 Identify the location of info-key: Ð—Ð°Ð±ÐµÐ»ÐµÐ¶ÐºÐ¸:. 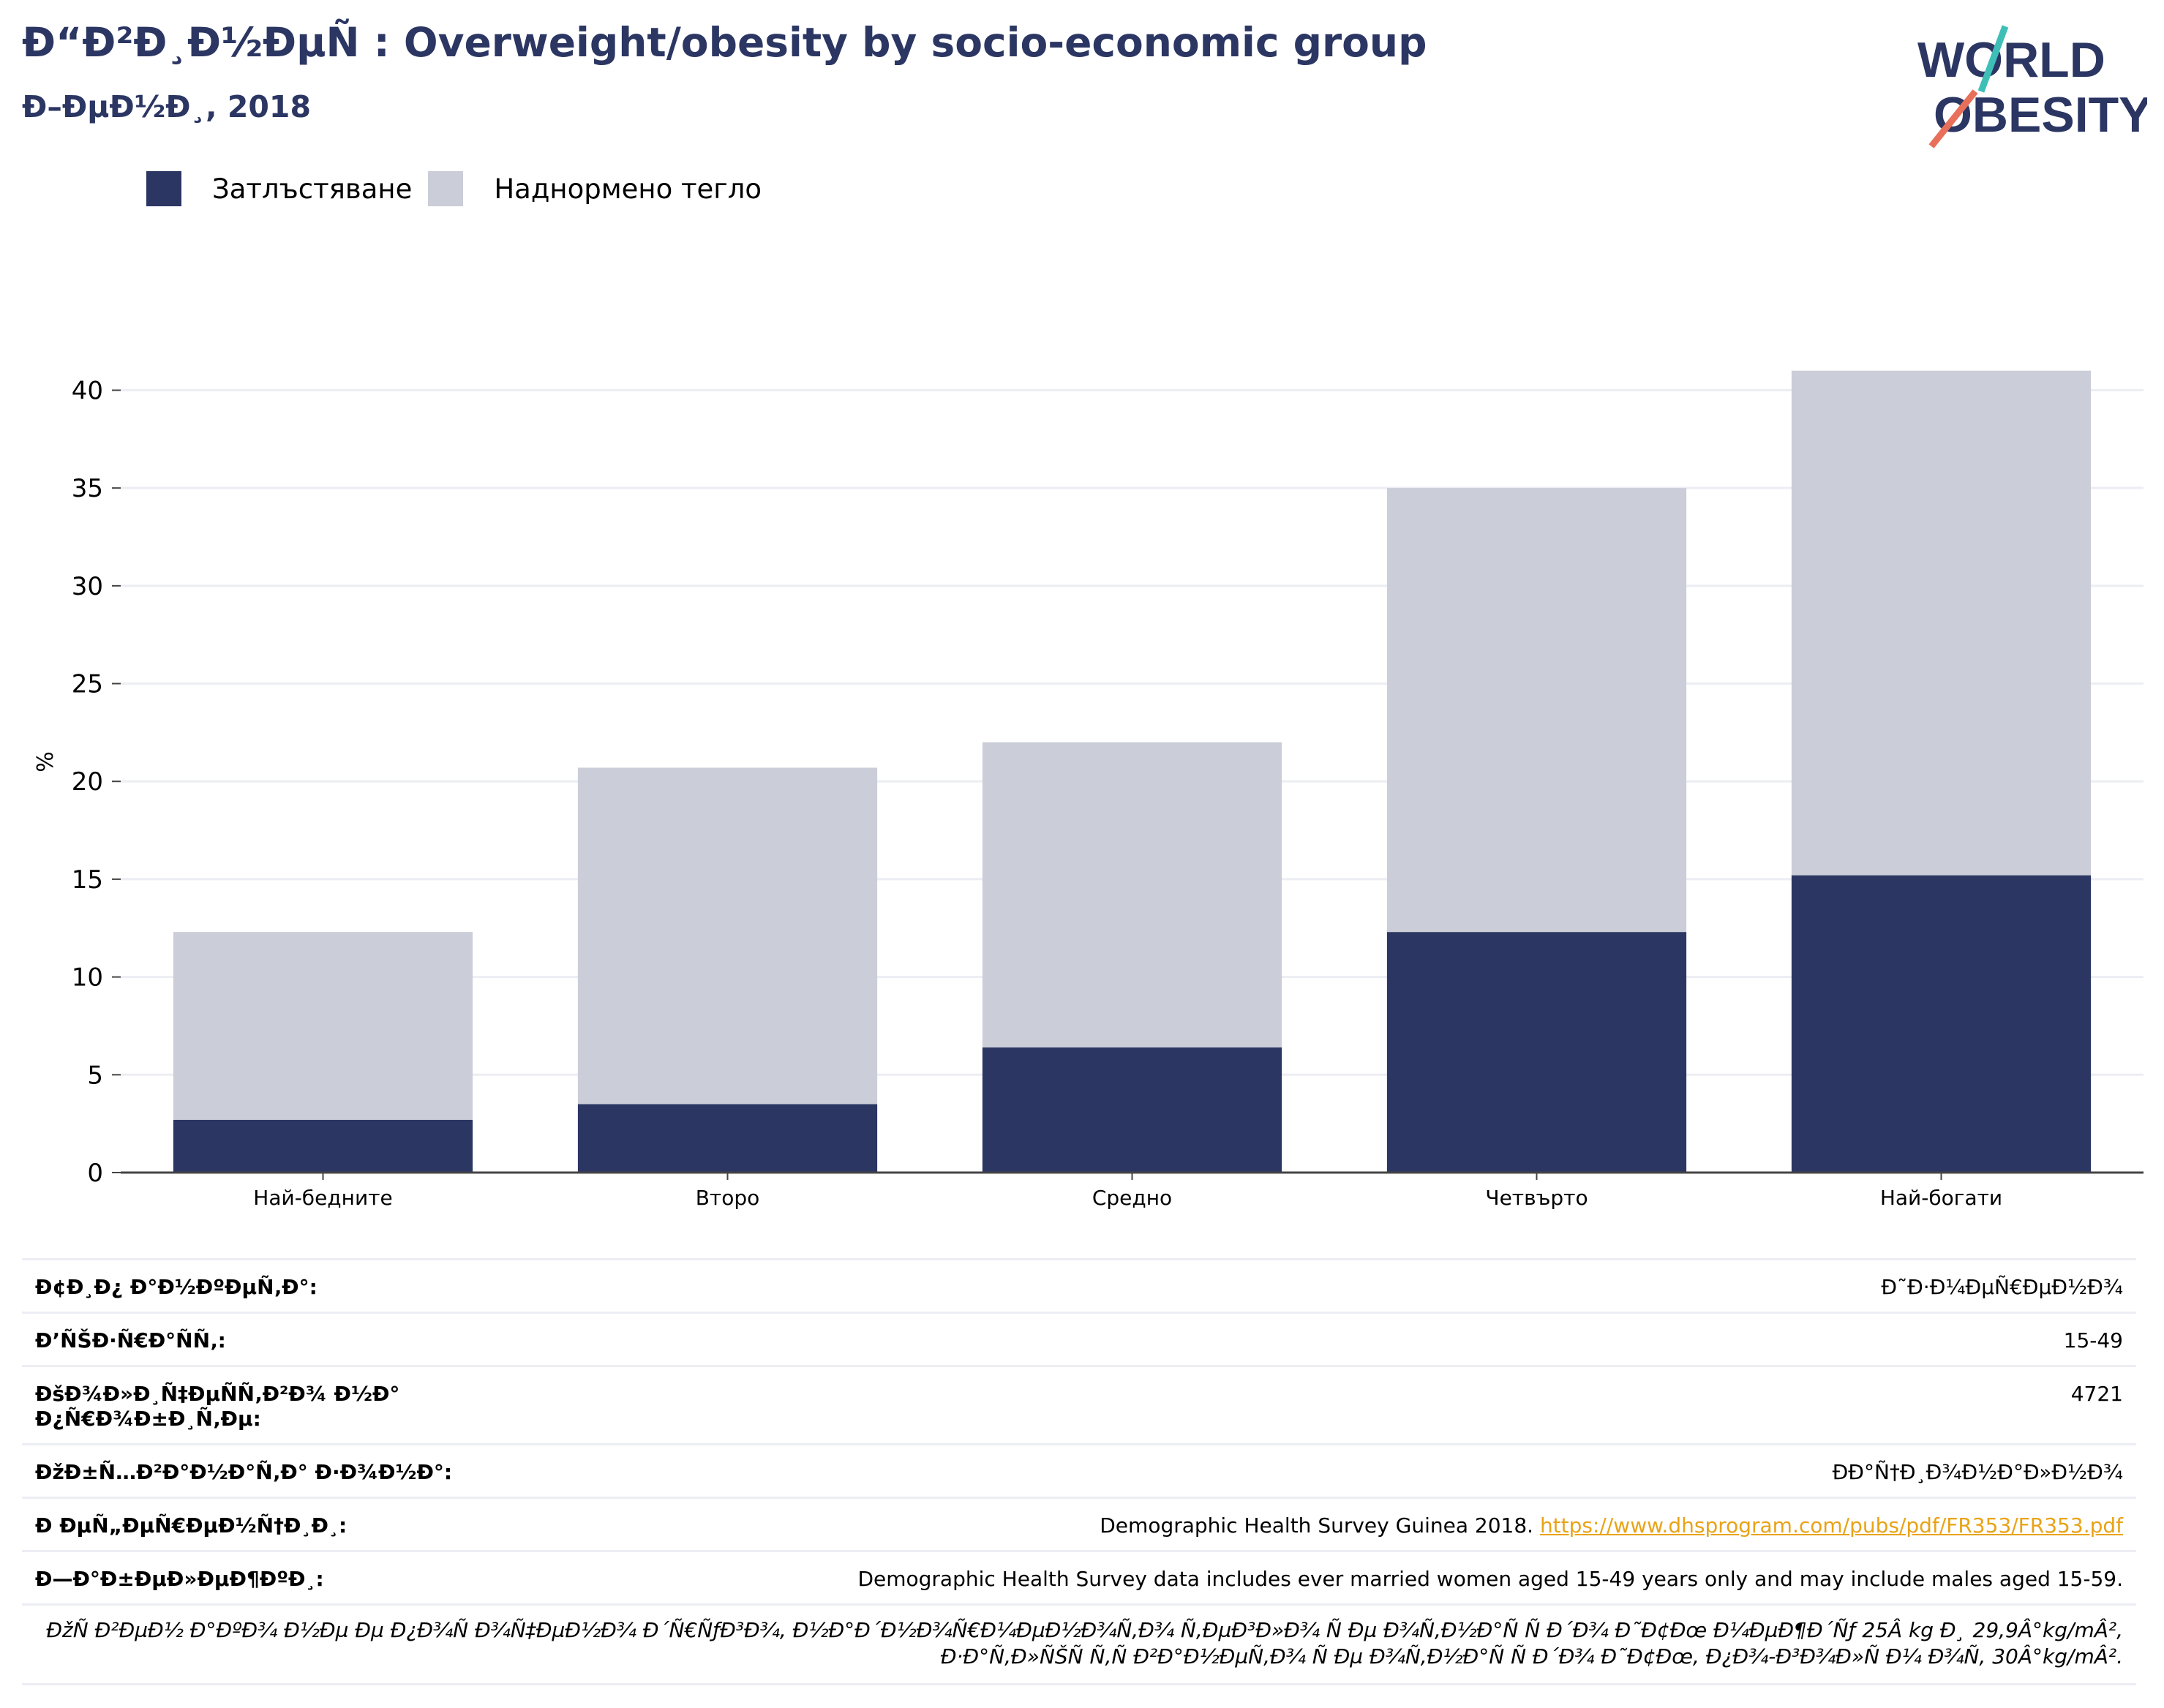
(179, 1579).